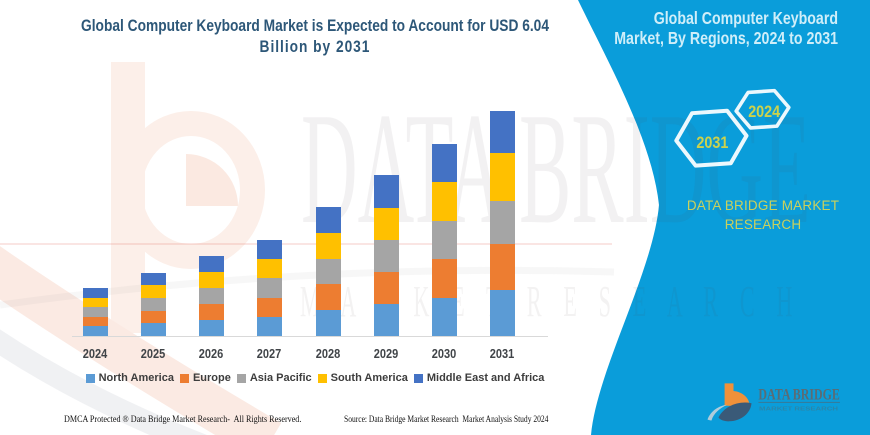  What do you see at coordinates (712, 142) in the screenshot?
I see `svg-text: 2031` at bounding box center [712, 142].